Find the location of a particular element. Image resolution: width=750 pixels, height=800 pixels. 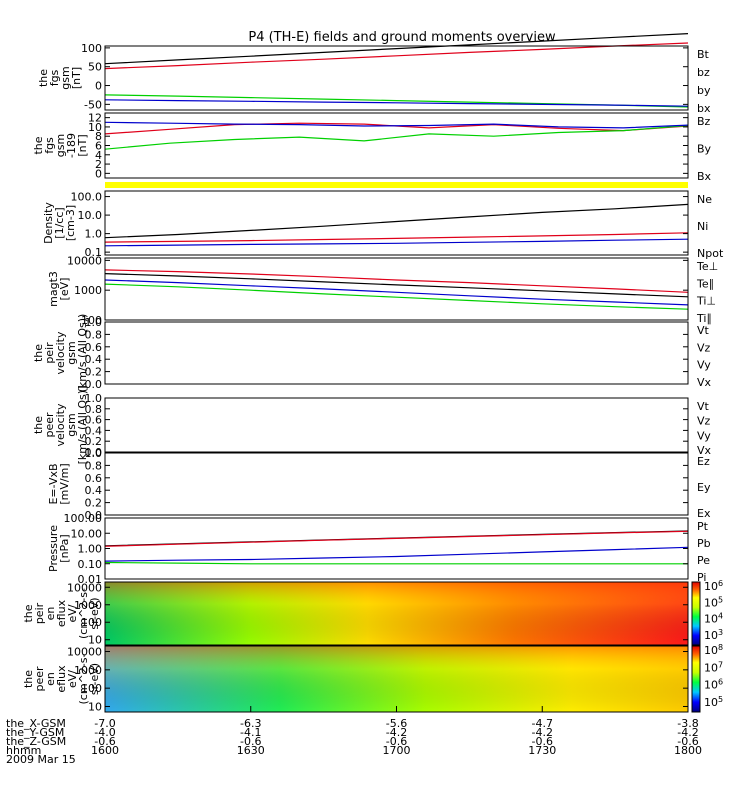

colorbar-label: 10⁵ is located at coordinates (713, 602).